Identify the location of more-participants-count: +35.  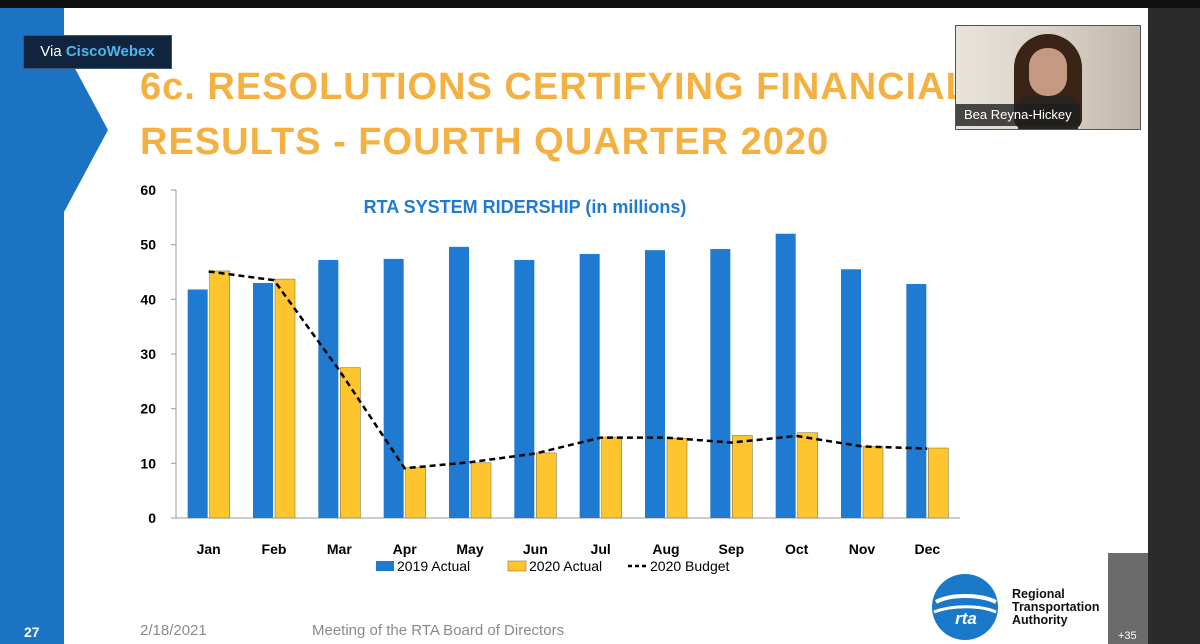
(1127, 636).